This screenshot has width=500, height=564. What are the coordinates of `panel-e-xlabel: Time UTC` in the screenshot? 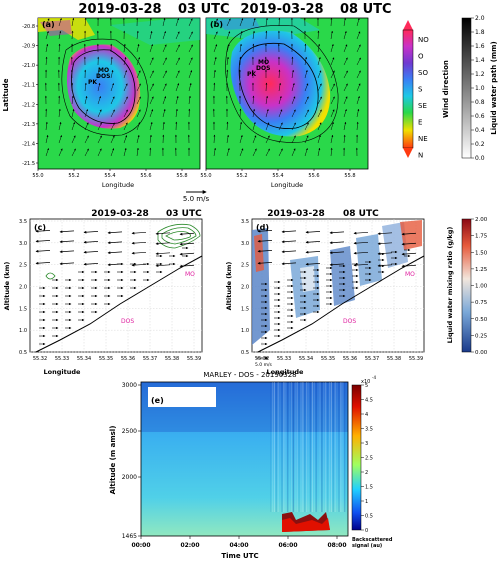 It's located at (239, 556).